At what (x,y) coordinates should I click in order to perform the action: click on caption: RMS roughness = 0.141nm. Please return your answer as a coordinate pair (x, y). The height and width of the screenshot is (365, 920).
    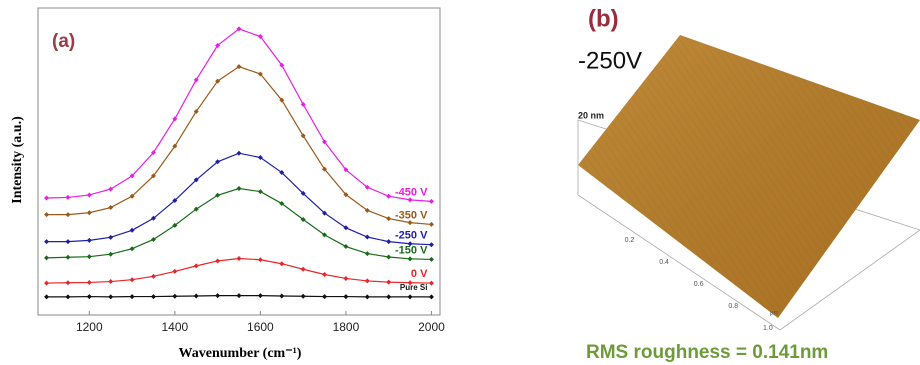
    Looking at the image, I should click on (707, 352).